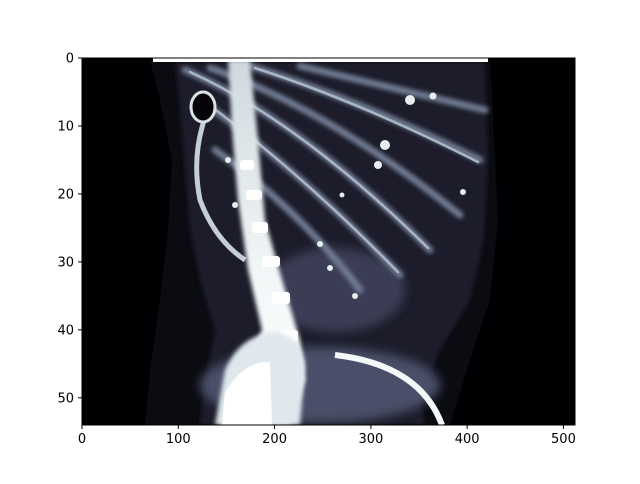  Describe the element at coordinates (335, 290) in the screenshot. I see `abdominal-organ` at that location.